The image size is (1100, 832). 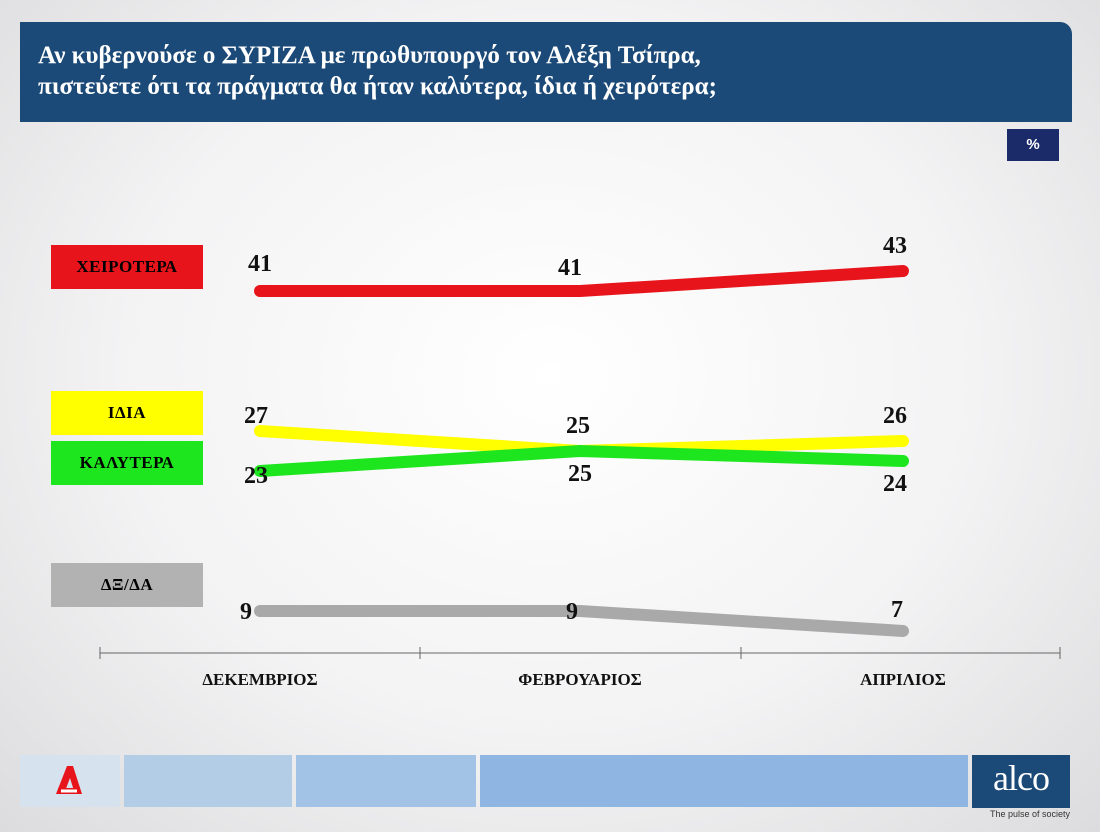 I want to click on series-line-worse, so click(x=581, y=281).